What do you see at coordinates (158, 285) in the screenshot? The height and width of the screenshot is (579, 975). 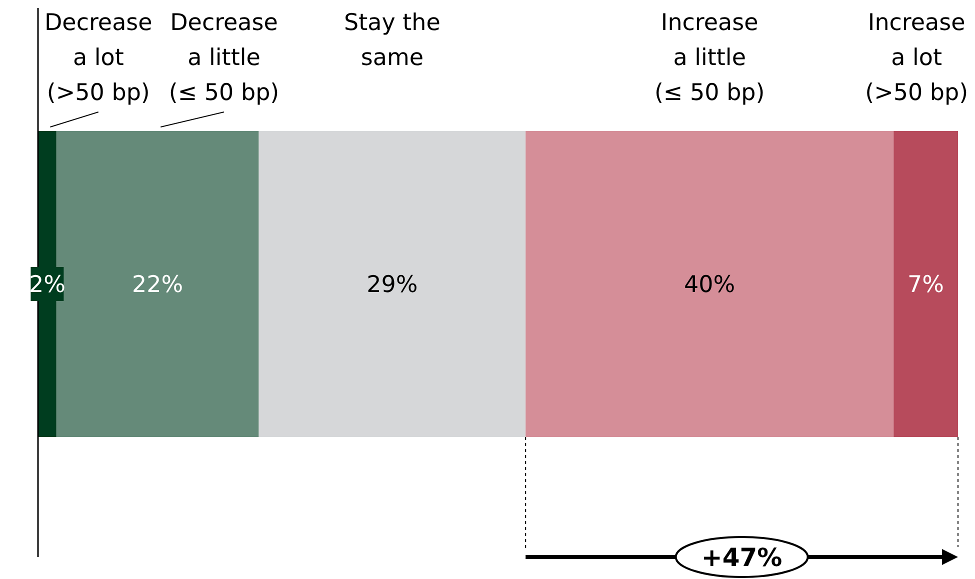 I see `data-label: 22%` at bounding box center [158, 285].